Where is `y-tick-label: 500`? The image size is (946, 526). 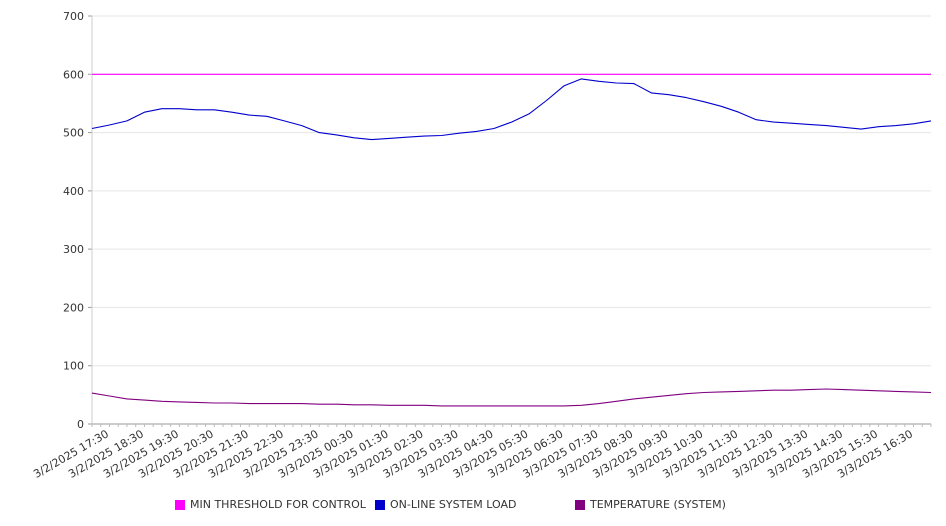
y-tick-label: 500 is located at coordinates (73, 133).